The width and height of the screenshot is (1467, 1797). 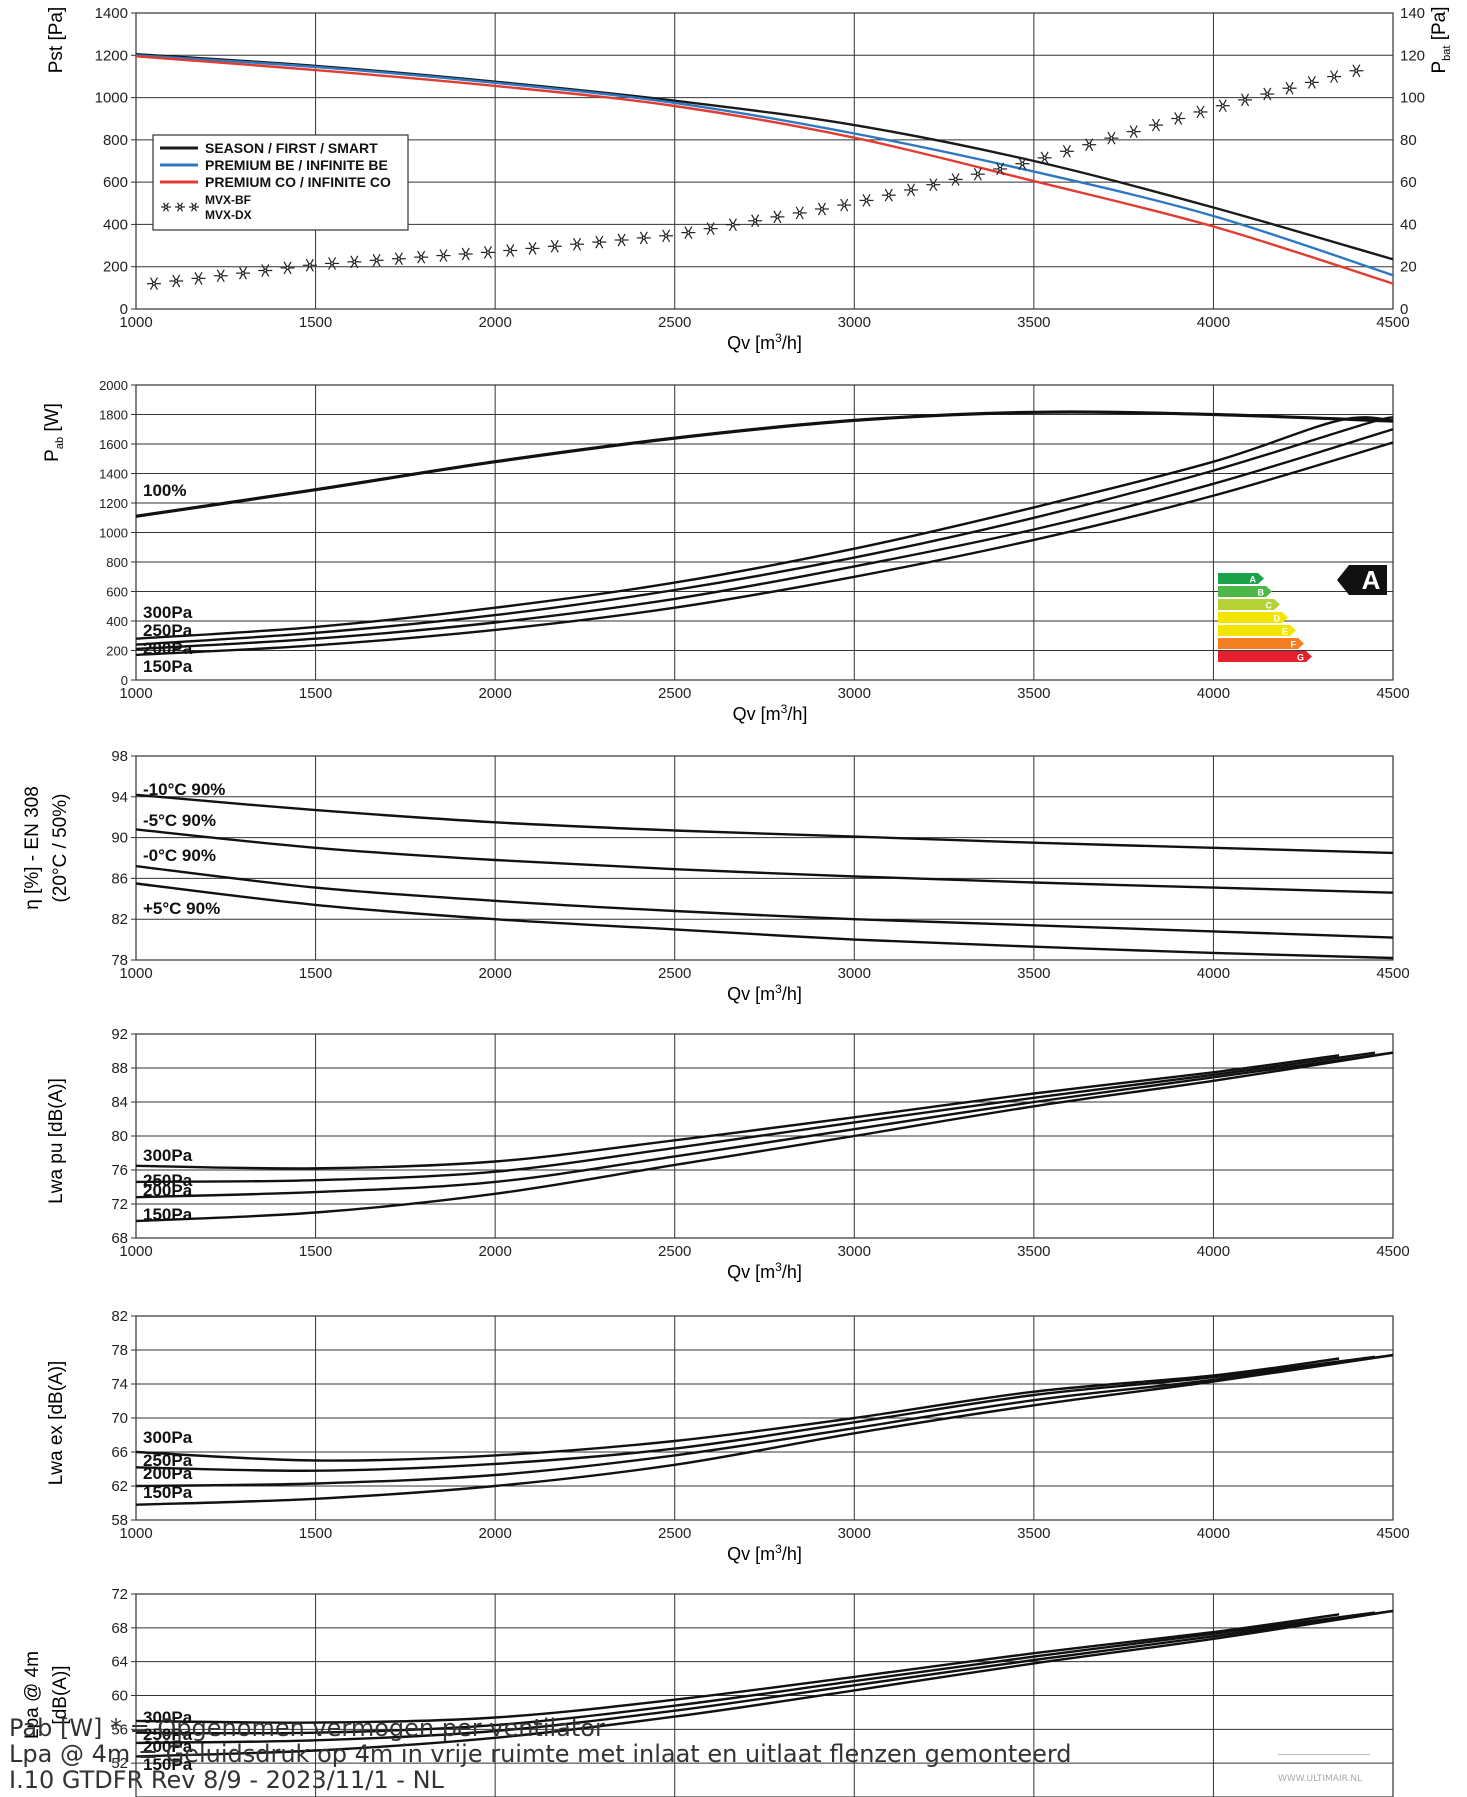 What do you see at coordinates (291, 148) in the screenshot?
I see `legend-entry-label: SEASON / FIRST / SMART` at bounding box center [291, 148].